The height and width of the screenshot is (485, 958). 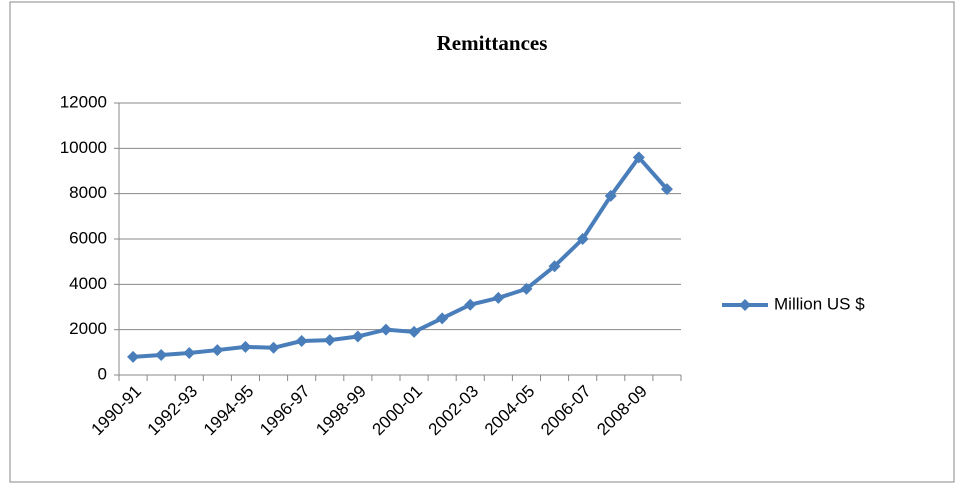 What do you see at coordinates (102, 373) in the screenshot?
I see `y-tick-label: 0` at bounding box center [102, 373].